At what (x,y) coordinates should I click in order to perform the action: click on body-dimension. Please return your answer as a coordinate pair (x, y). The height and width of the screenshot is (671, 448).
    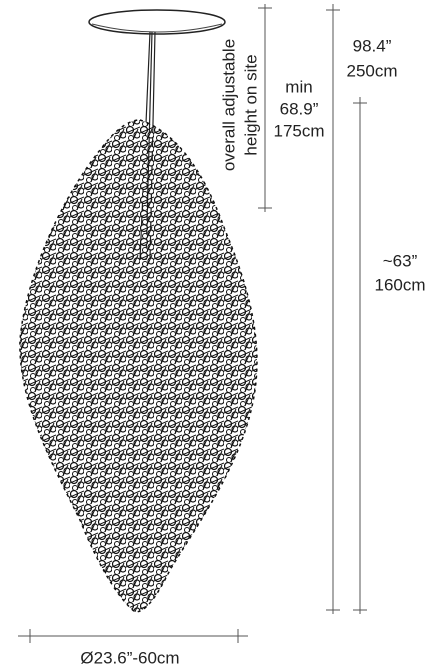
    Looking at the image, I should click on (360, 355).